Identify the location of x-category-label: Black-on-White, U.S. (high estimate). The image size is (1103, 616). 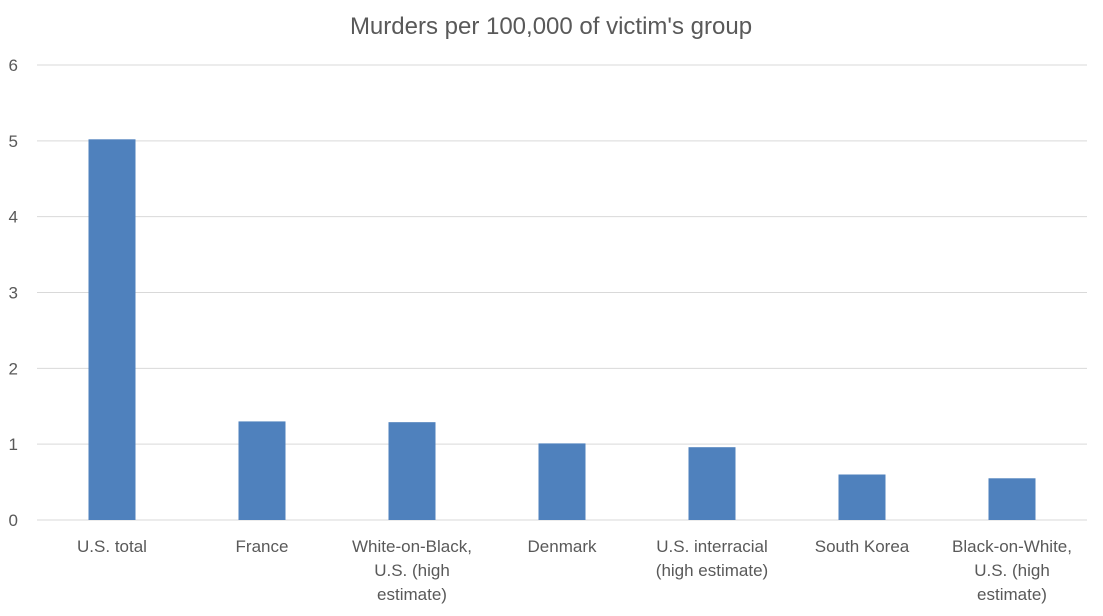
(1012, 570).